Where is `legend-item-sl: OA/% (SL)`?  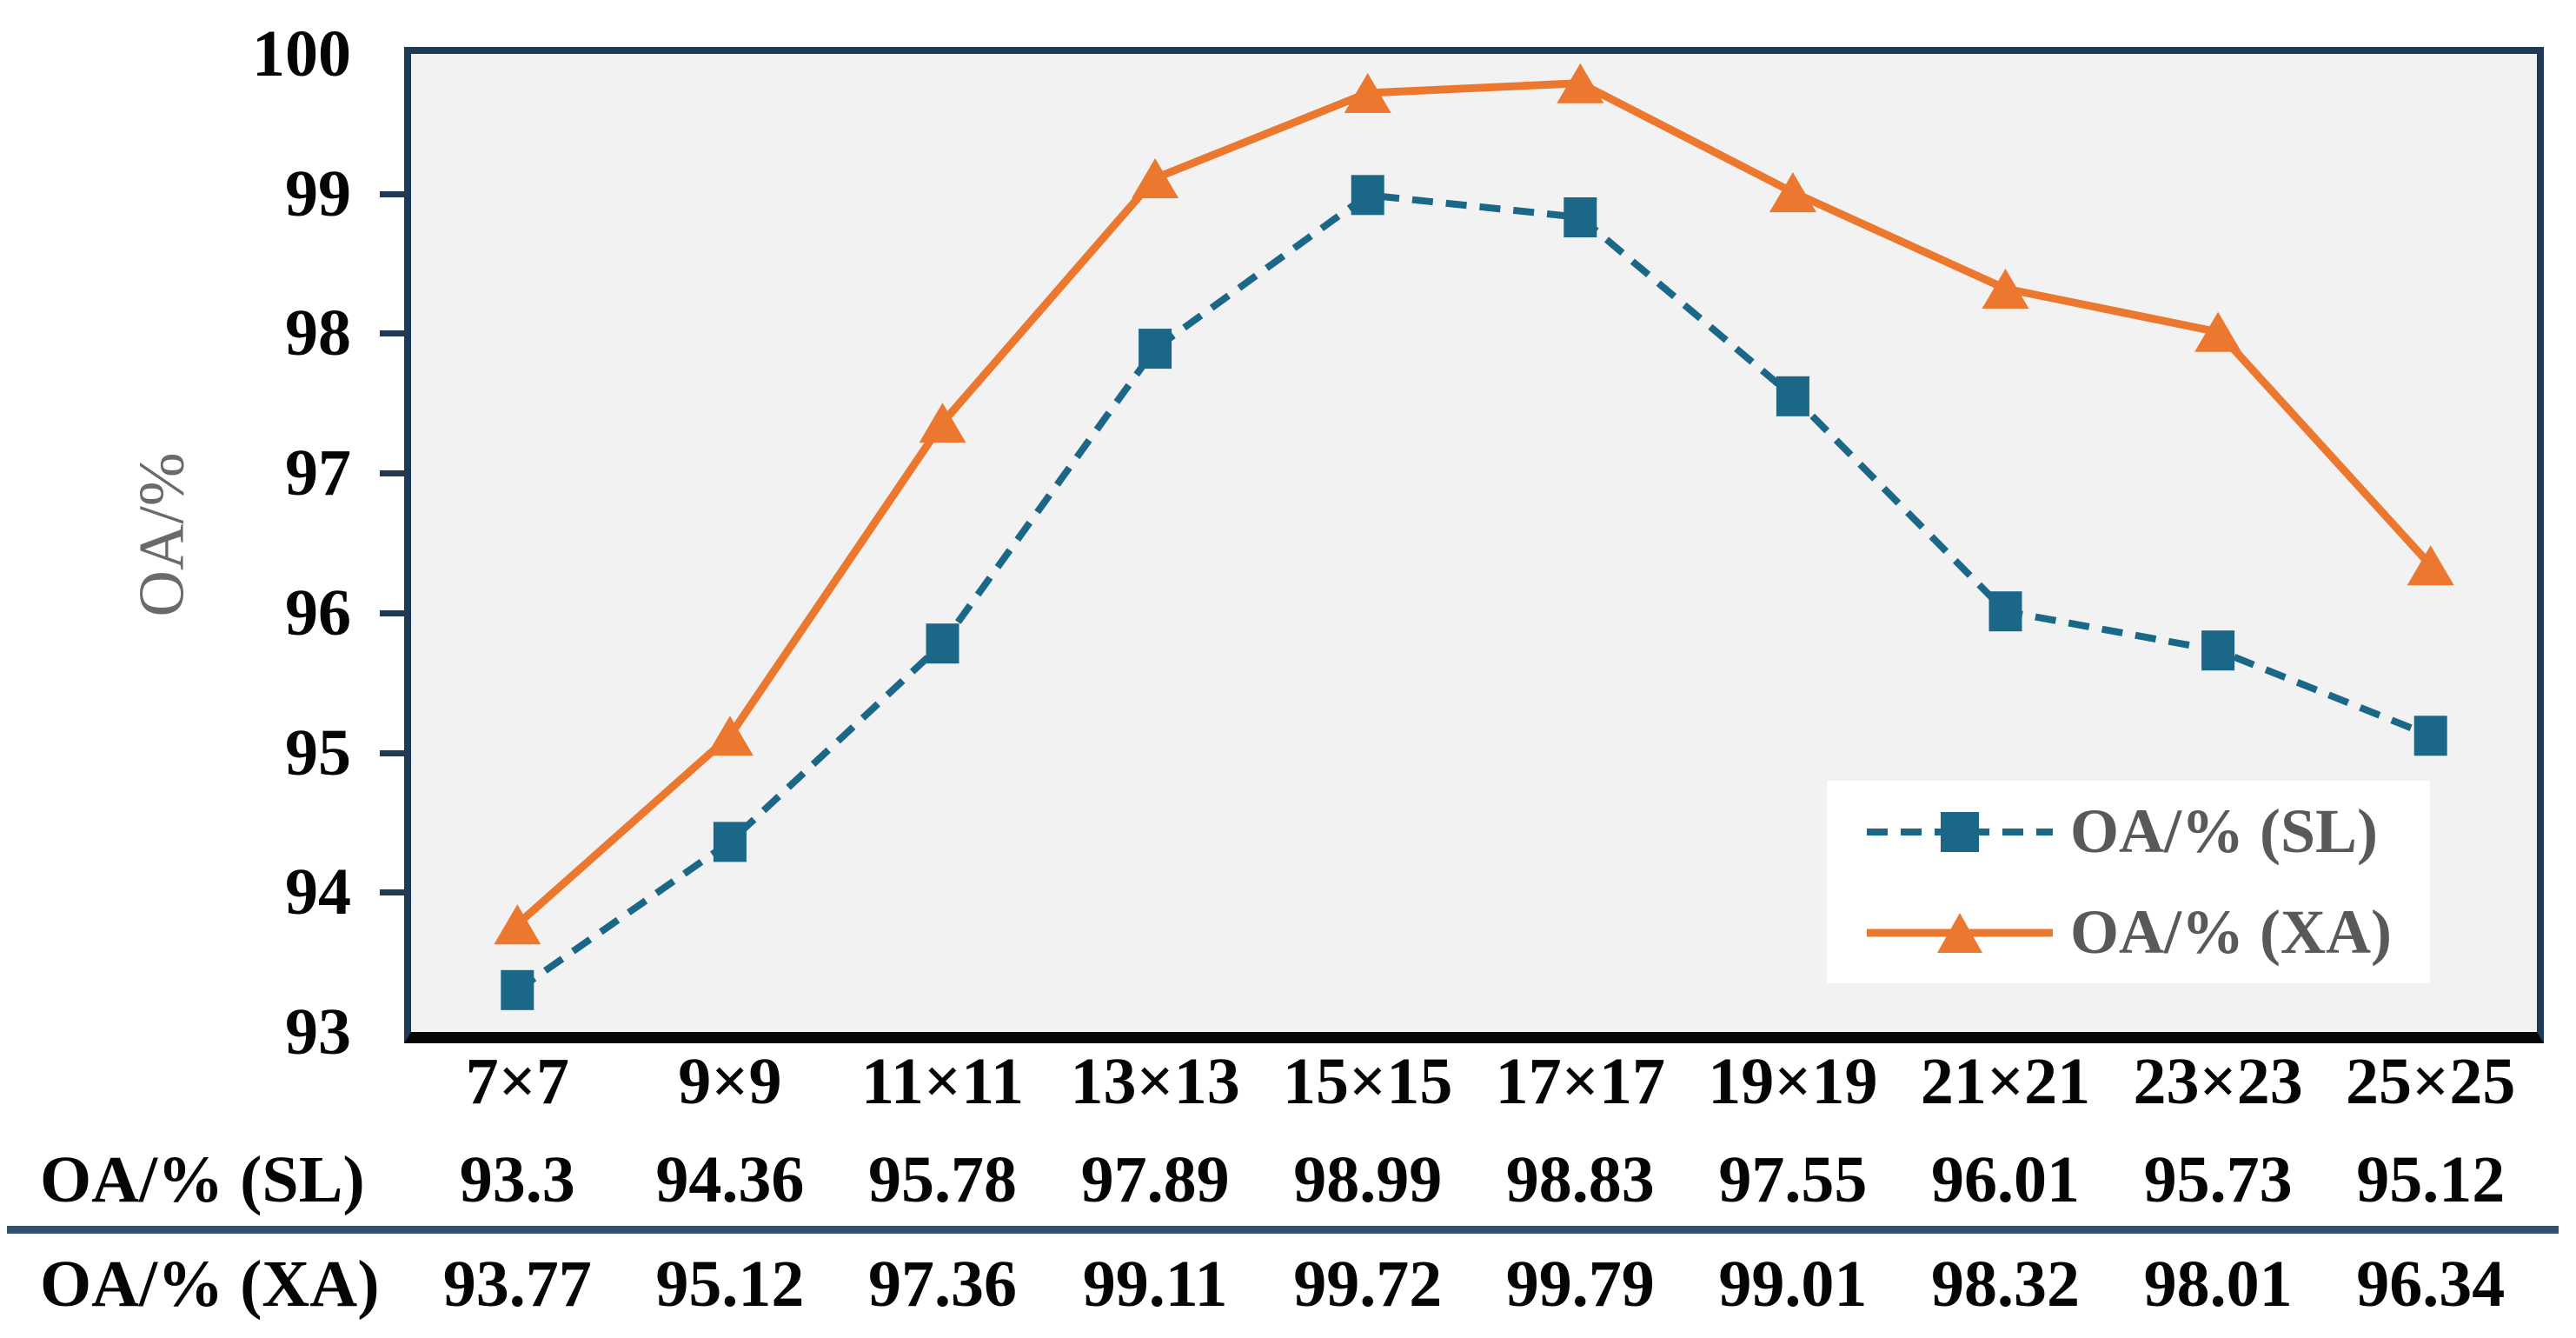
legend-item-sl: OA/% (SL) is located at coordinates (2128, 832).